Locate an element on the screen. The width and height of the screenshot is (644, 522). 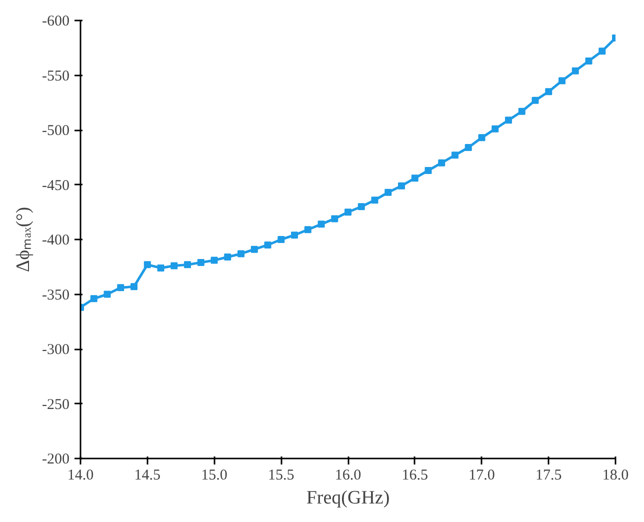
y-tick-label: -250 is located at coordinates (56, 404).